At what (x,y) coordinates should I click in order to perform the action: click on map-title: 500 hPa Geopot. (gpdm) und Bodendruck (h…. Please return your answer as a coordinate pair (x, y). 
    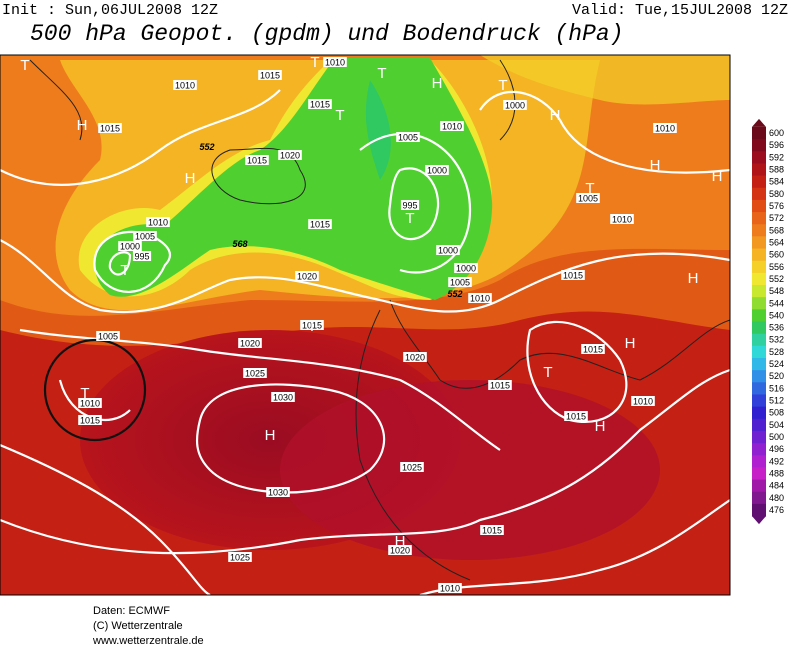
    Looking at the image, I should click on (327, 34).